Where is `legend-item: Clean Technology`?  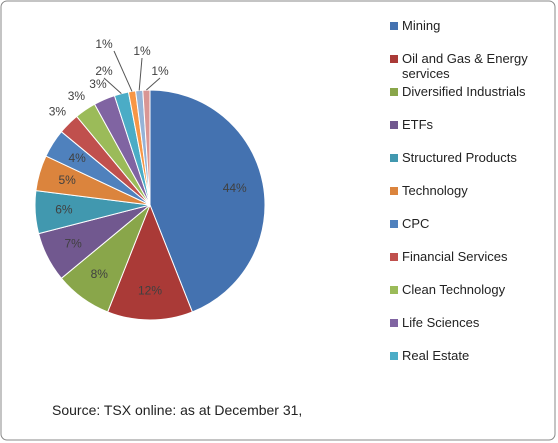 legend-item: Clean Technology is located at coordinates (470, 298).